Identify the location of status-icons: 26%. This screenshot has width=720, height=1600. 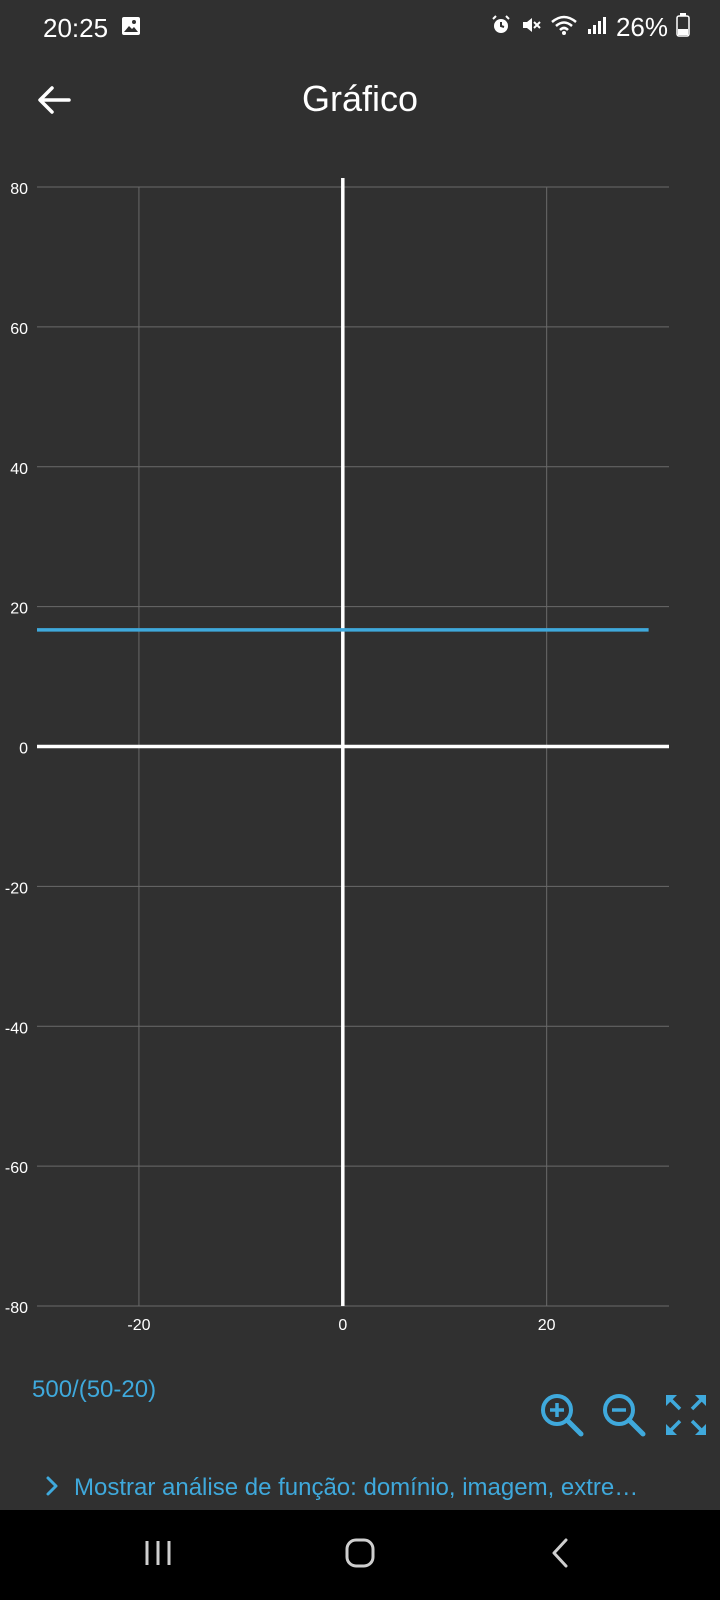
(590, 27).